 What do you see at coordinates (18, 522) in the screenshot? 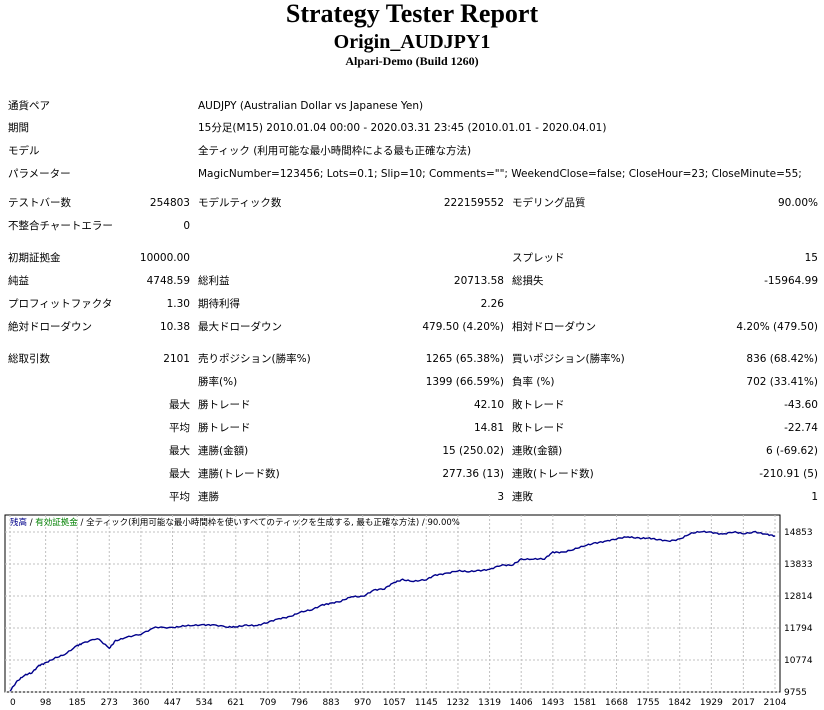
I see `legend-balance: 残高` at bounding box center [18, 522].